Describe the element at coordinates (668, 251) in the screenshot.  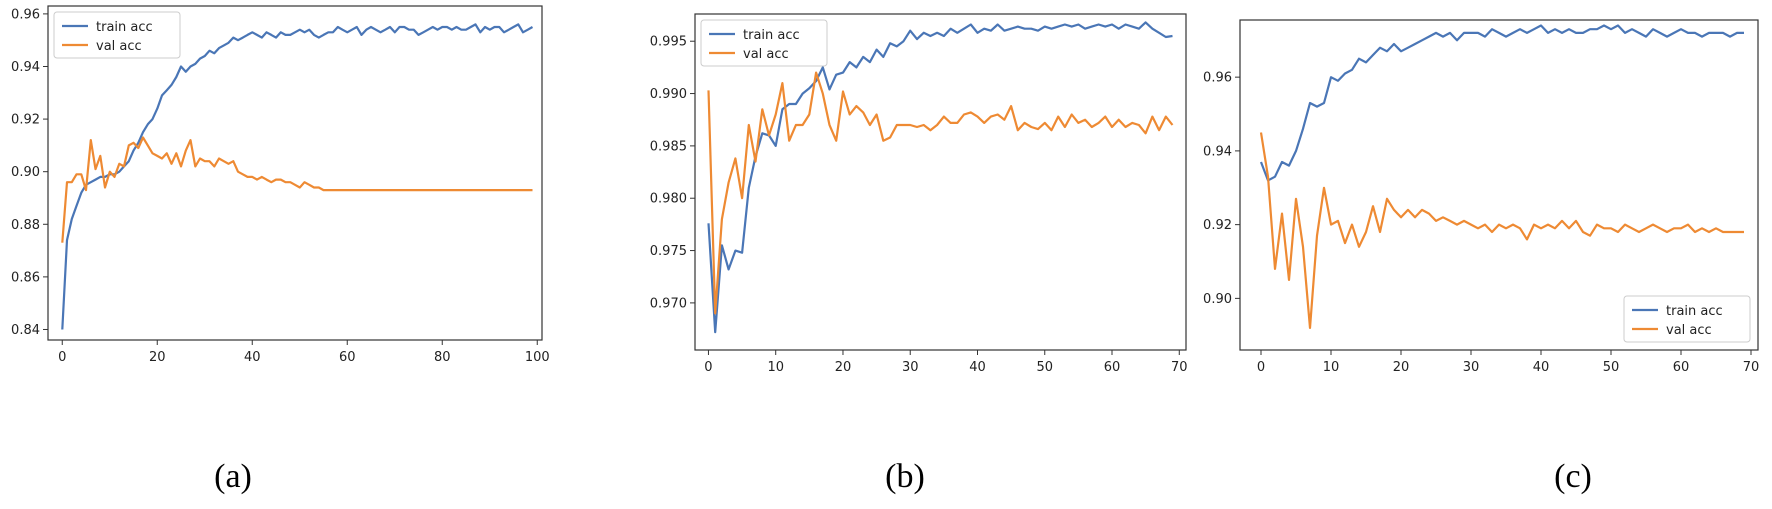
I see `y-tick-label: 0.975` at that location.